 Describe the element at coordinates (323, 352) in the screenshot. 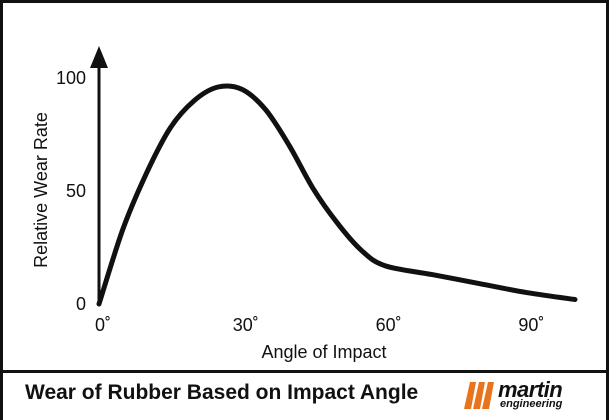

I see `x-axis-label: Angle of Impact` at that location.